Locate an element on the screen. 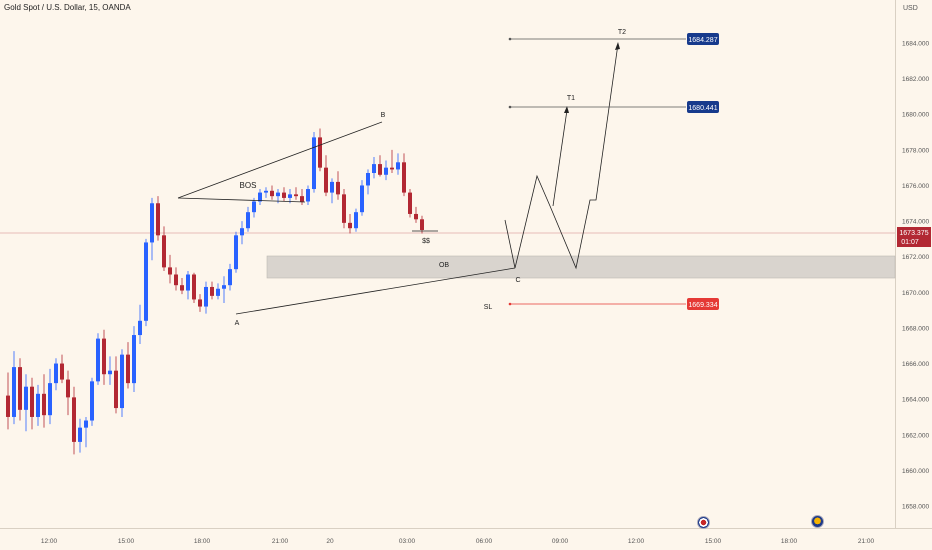 The height and width of the screenshot is (550, 932). price-tick-label: 1668.000 is located at coordinates (915, 328).